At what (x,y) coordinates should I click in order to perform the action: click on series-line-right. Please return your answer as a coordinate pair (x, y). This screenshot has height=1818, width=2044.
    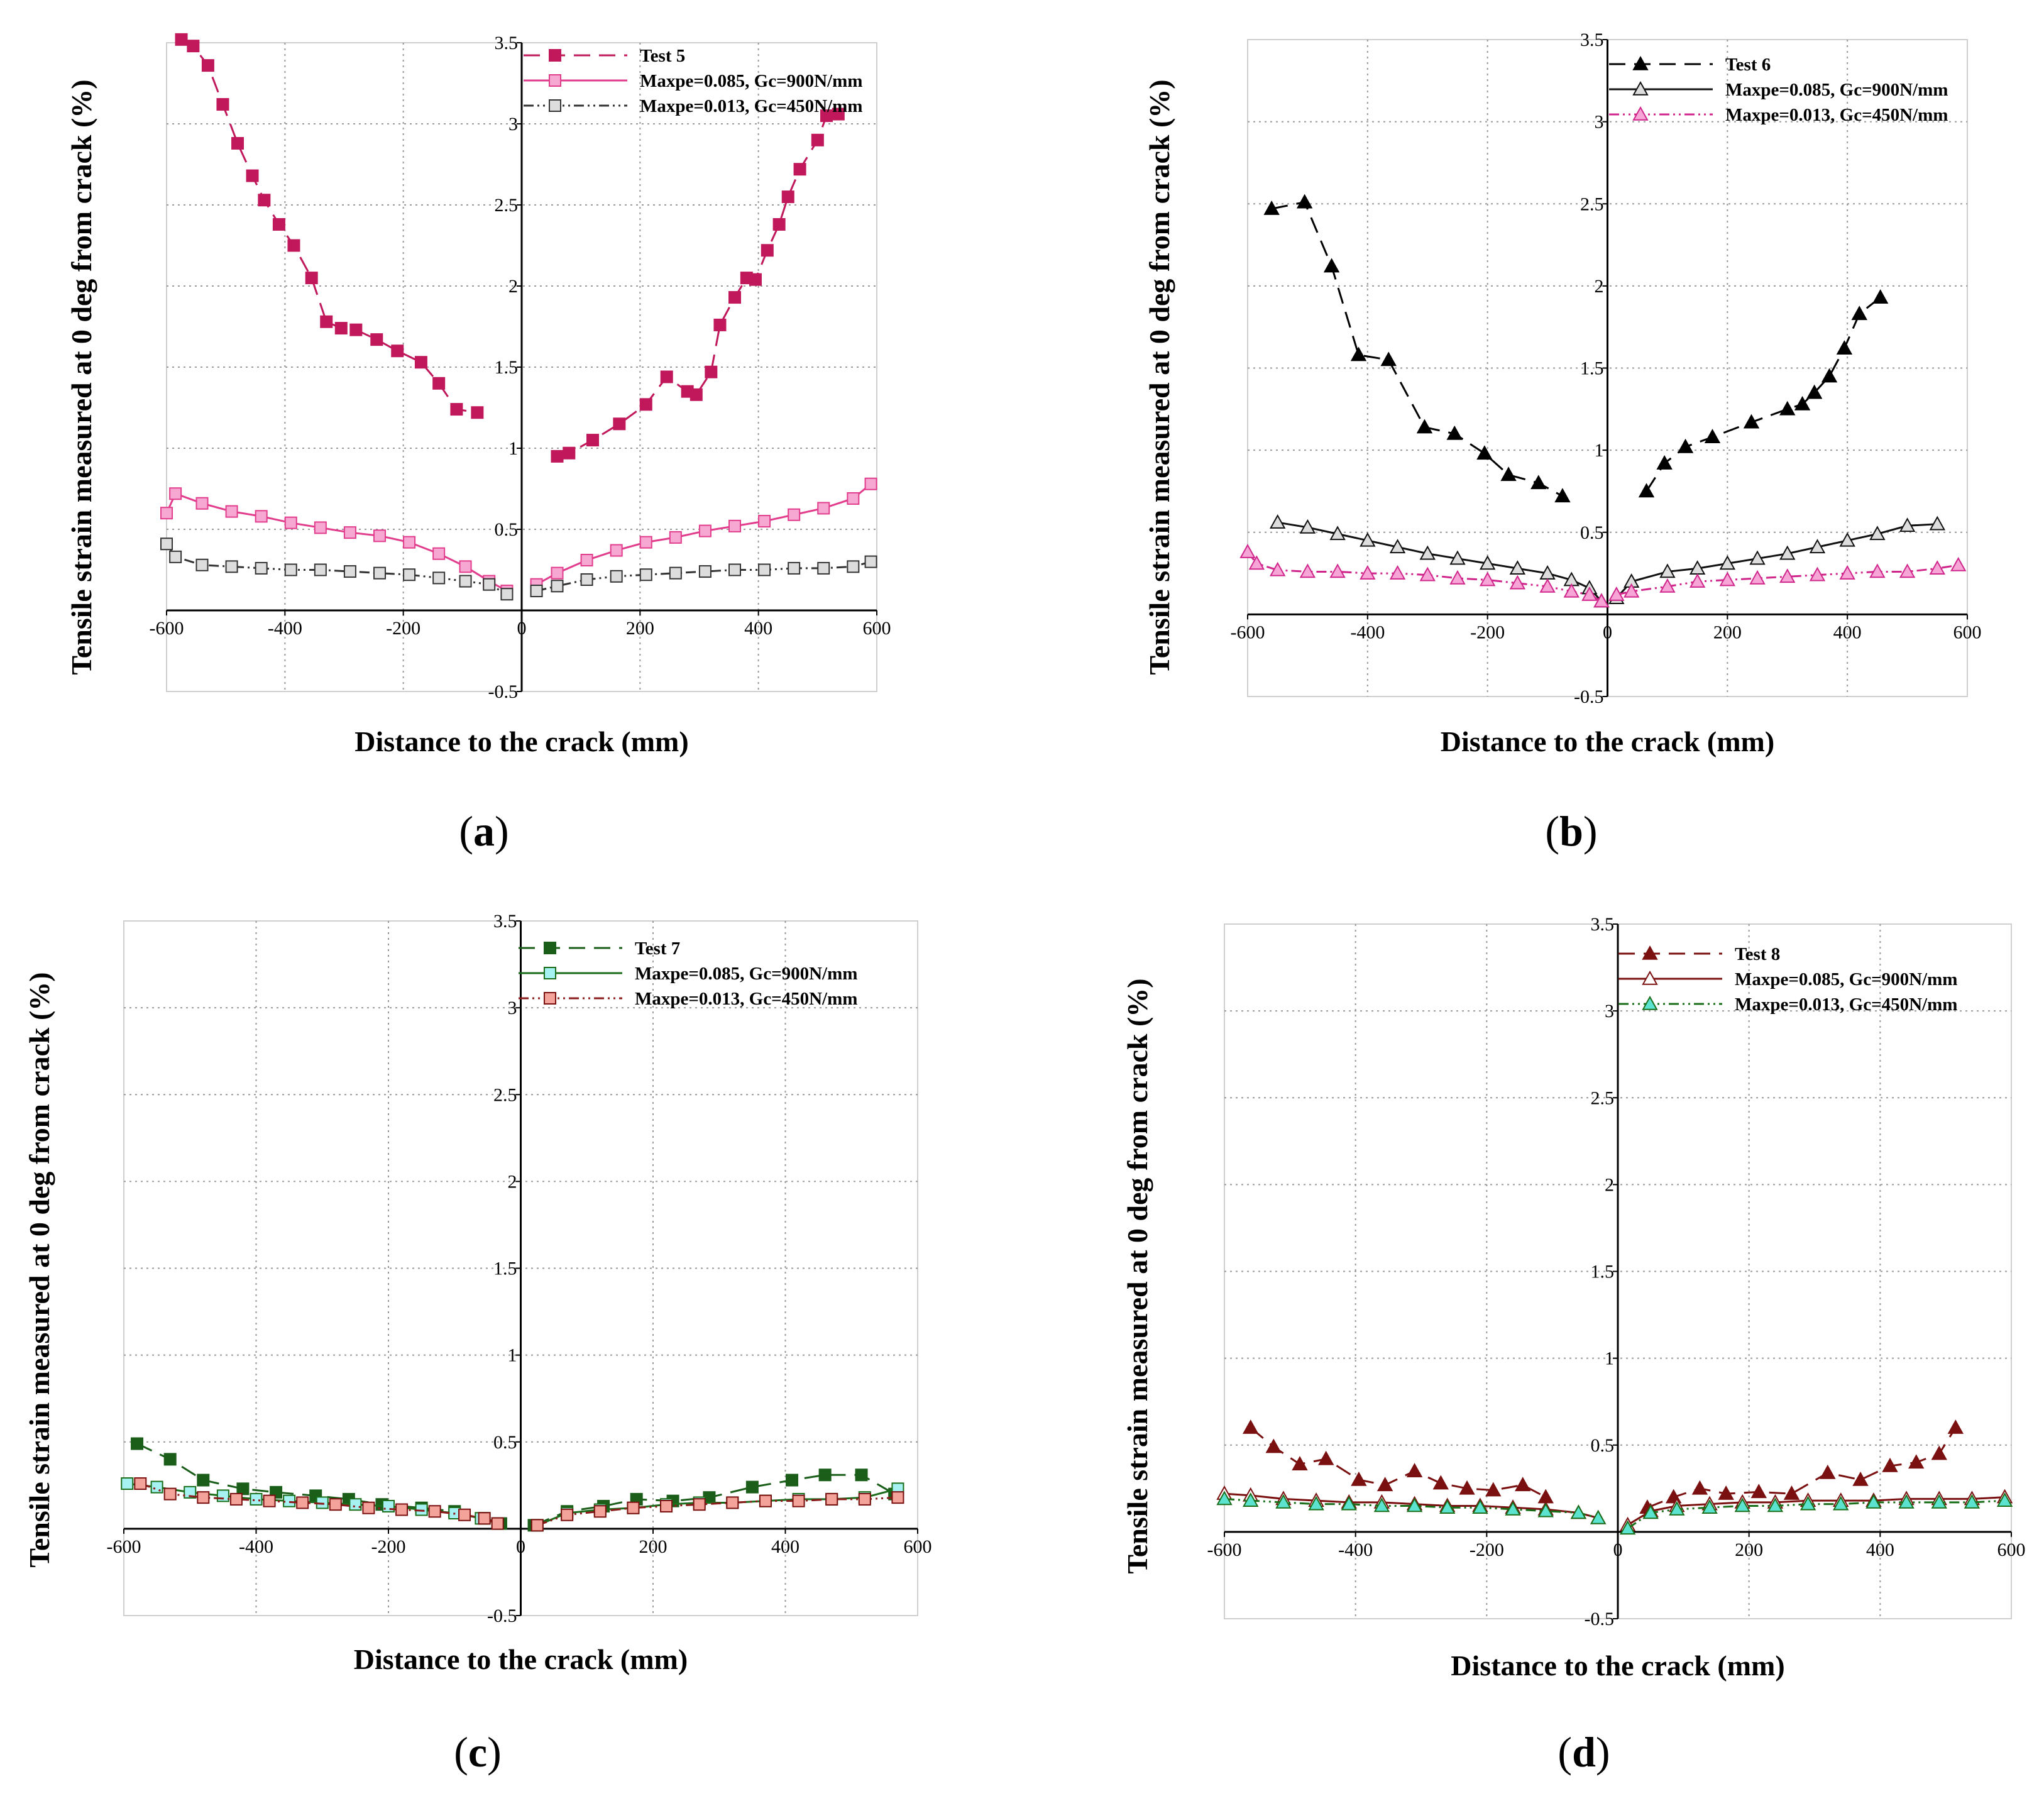
    Looking at the image, I should click on (1764, 394).